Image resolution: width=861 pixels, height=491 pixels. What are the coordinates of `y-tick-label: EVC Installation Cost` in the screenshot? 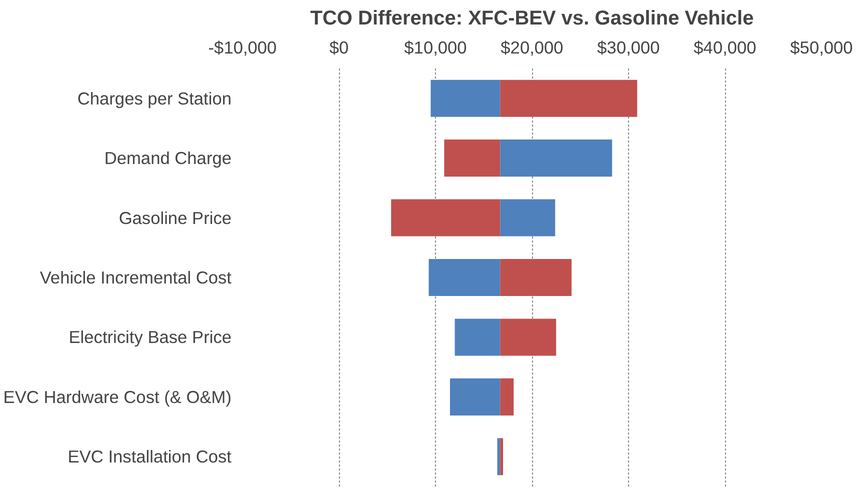 It's located at (150, 456).